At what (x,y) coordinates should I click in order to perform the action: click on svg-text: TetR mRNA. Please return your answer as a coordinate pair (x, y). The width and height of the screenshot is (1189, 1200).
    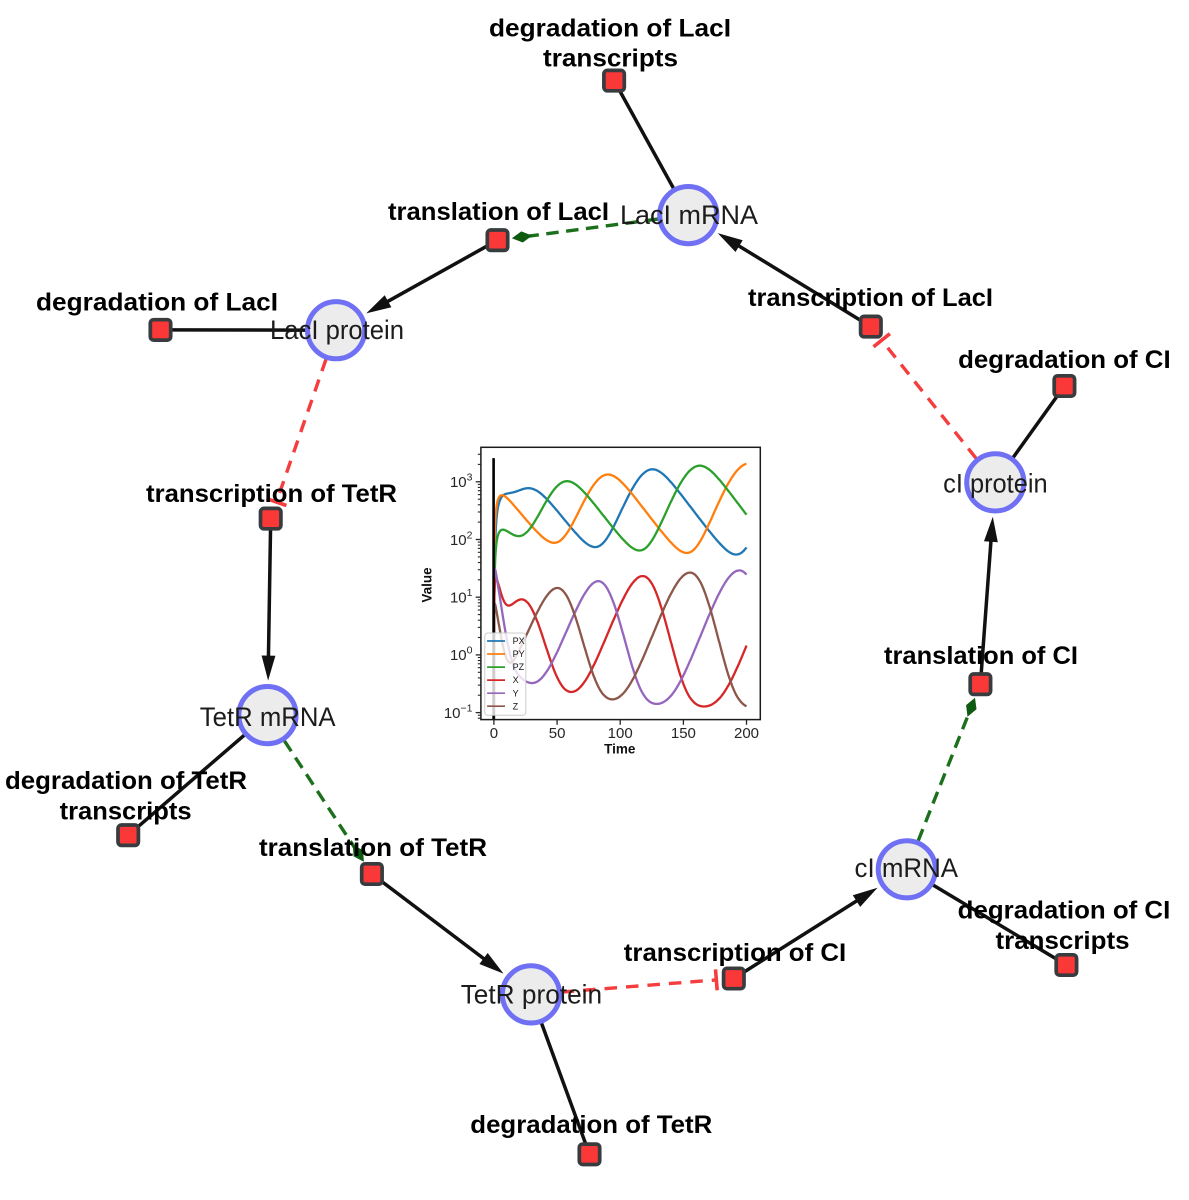
    Looking at the image, I should click on (268, 717).